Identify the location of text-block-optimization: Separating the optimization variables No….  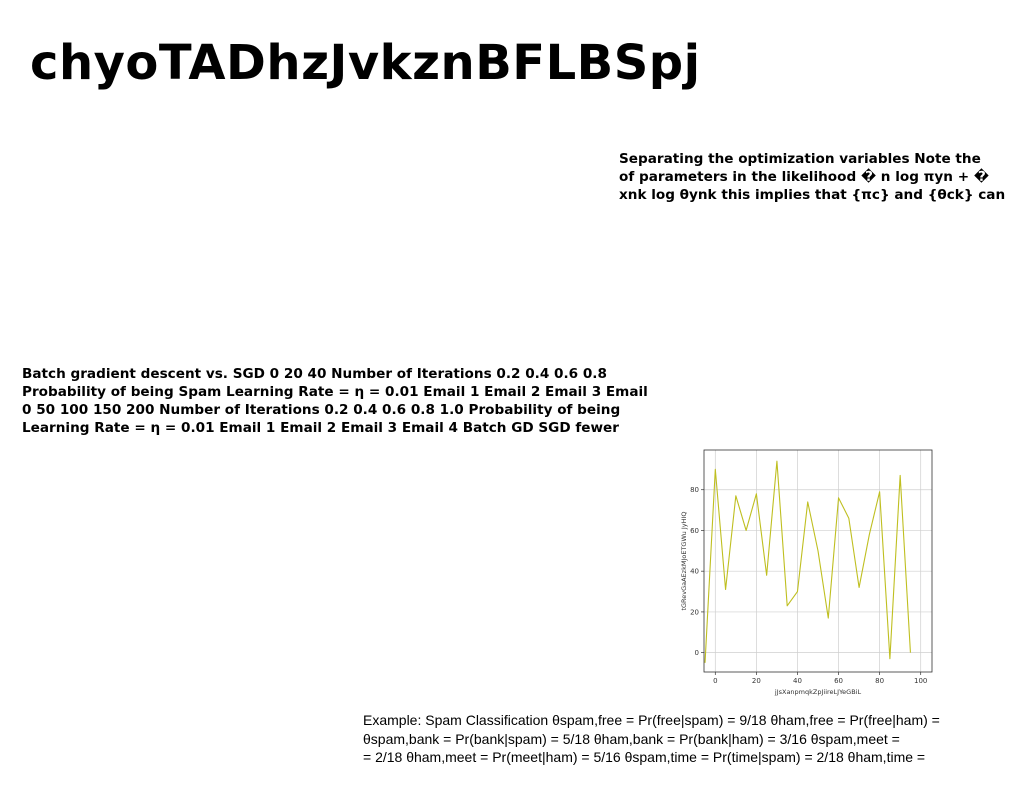
(812, 177).